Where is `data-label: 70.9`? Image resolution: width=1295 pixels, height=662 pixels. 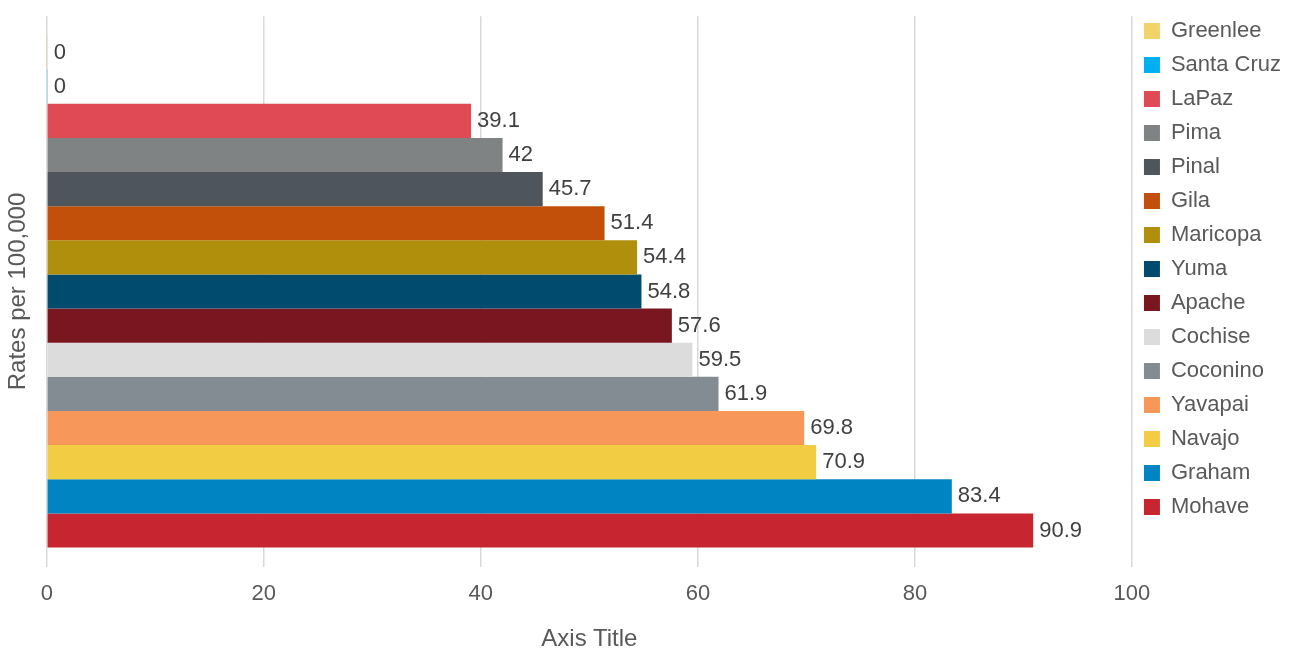
data-label: 70.9 is located at coordinates (843, 461).